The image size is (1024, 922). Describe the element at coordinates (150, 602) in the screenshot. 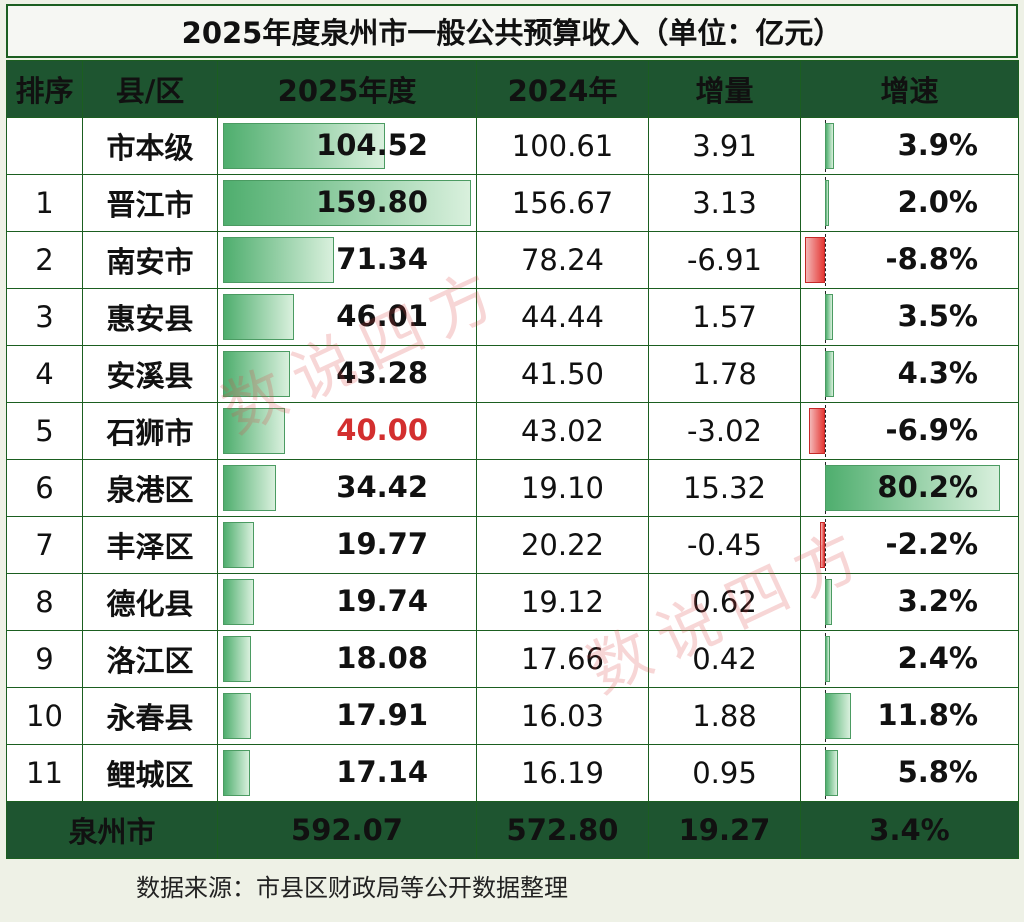

I see `cell-name: 德化县` at that location.